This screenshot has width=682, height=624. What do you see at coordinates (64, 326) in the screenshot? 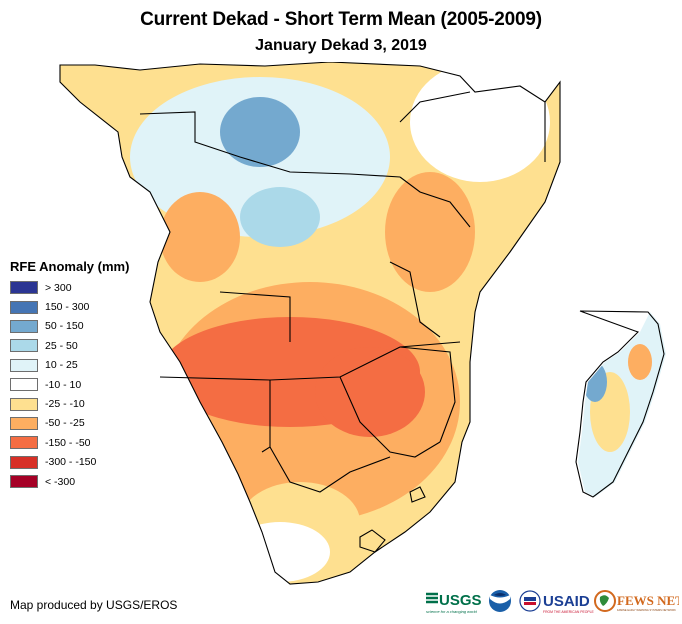
I see `legend-label: 50 - 150` at bounding box center [64, 326].